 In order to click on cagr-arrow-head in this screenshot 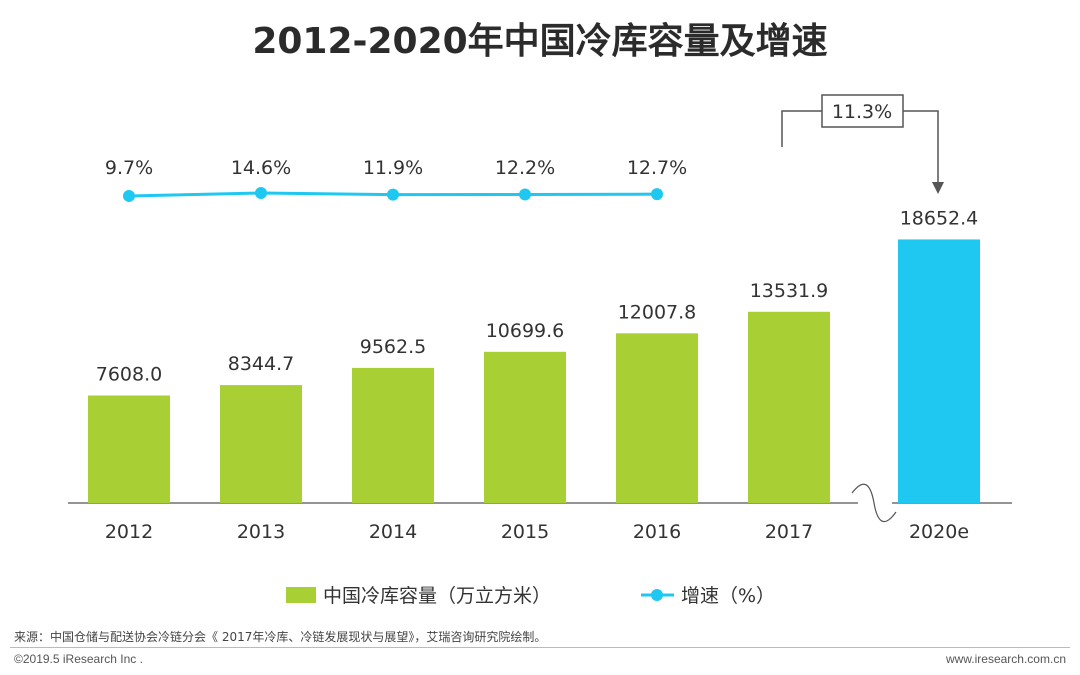, I will do `click(938, 188)`.